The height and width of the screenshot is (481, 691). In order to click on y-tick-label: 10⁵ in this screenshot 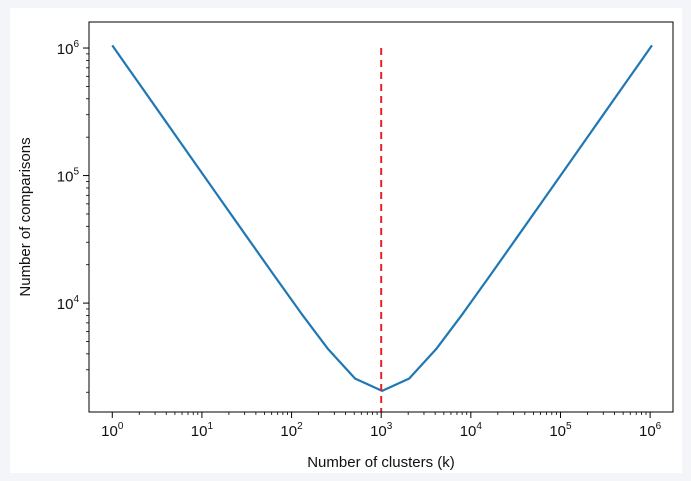, I will do `click(68, 176)`.